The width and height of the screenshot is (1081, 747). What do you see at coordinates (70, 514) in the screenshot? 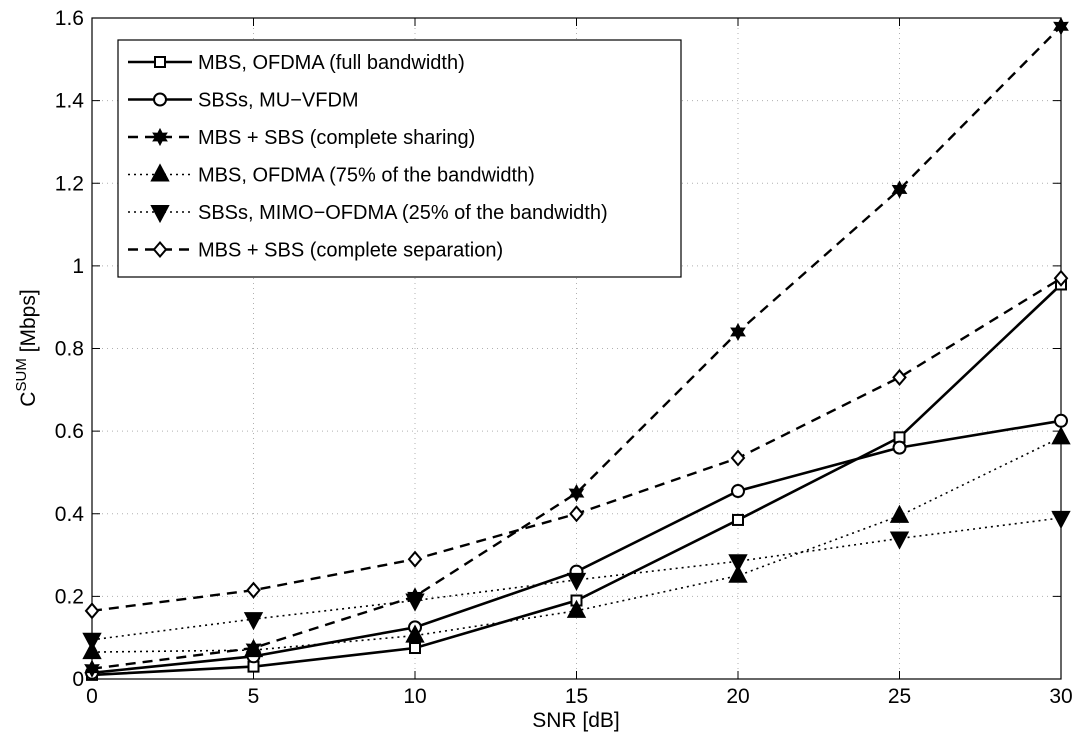
I see `y-tick-label: 0.4` at bounding box center [70, 514].